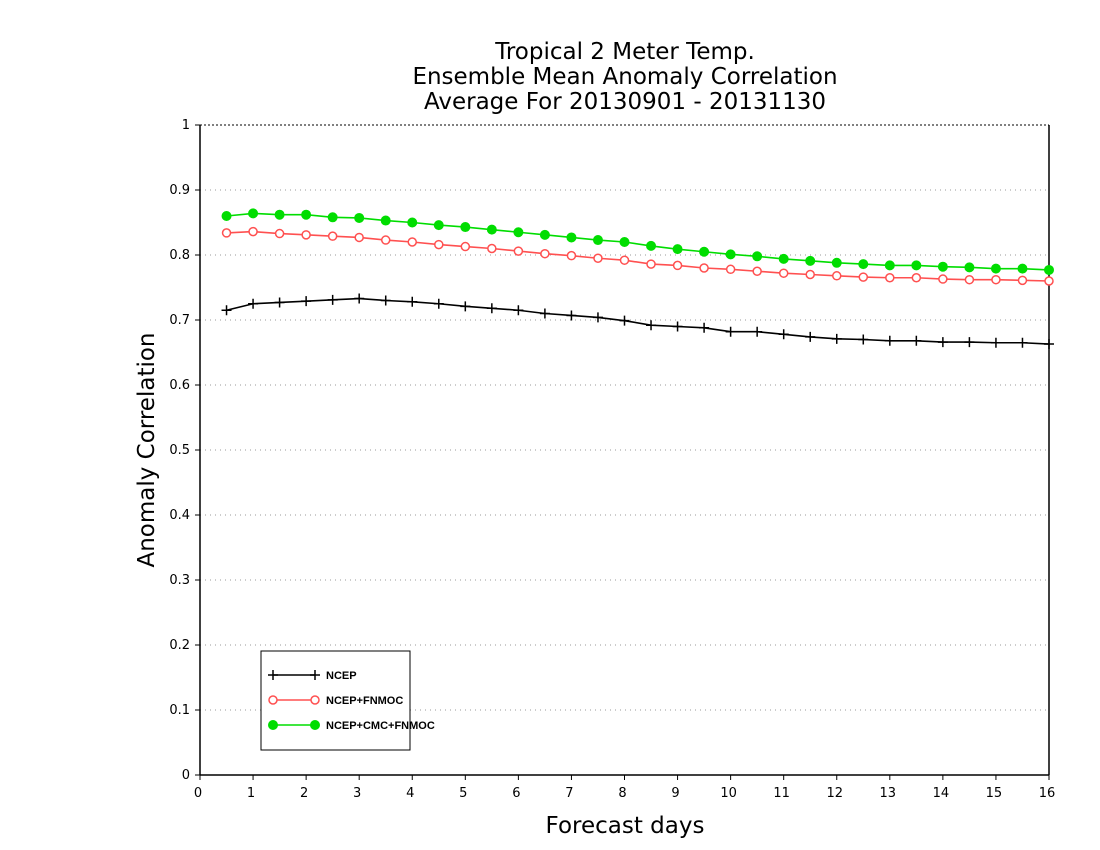  Describe the element at coordinates (179, 645) in the screenshot. I see `y-tick-label-2: 0.2` at that location.